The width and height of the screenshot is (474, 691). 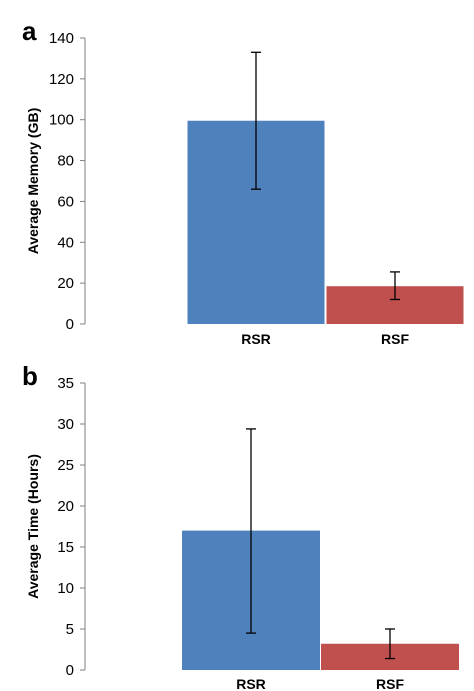 I want to click on panel-a-y-tick-label: 140, so click(x=61, y=38).